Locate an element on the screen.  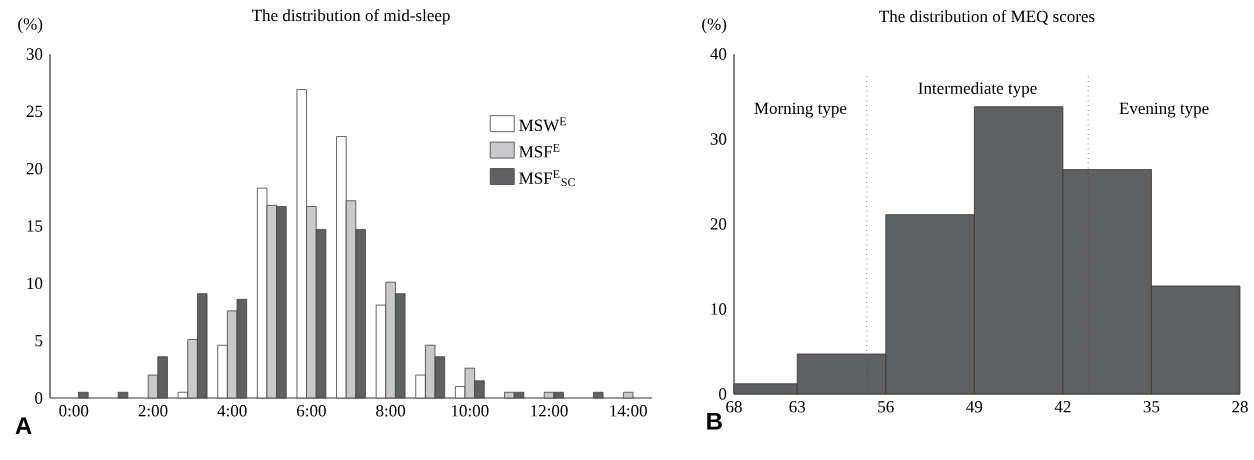
y-tick-label: 25 is located at coordinates (34, 111).